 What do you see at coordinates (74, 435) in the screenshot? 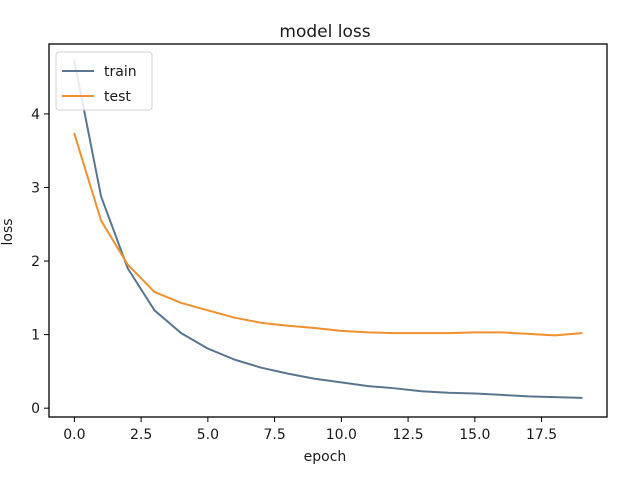
I see `x-tick-label: 0.0` at bounding box center [74, 435].